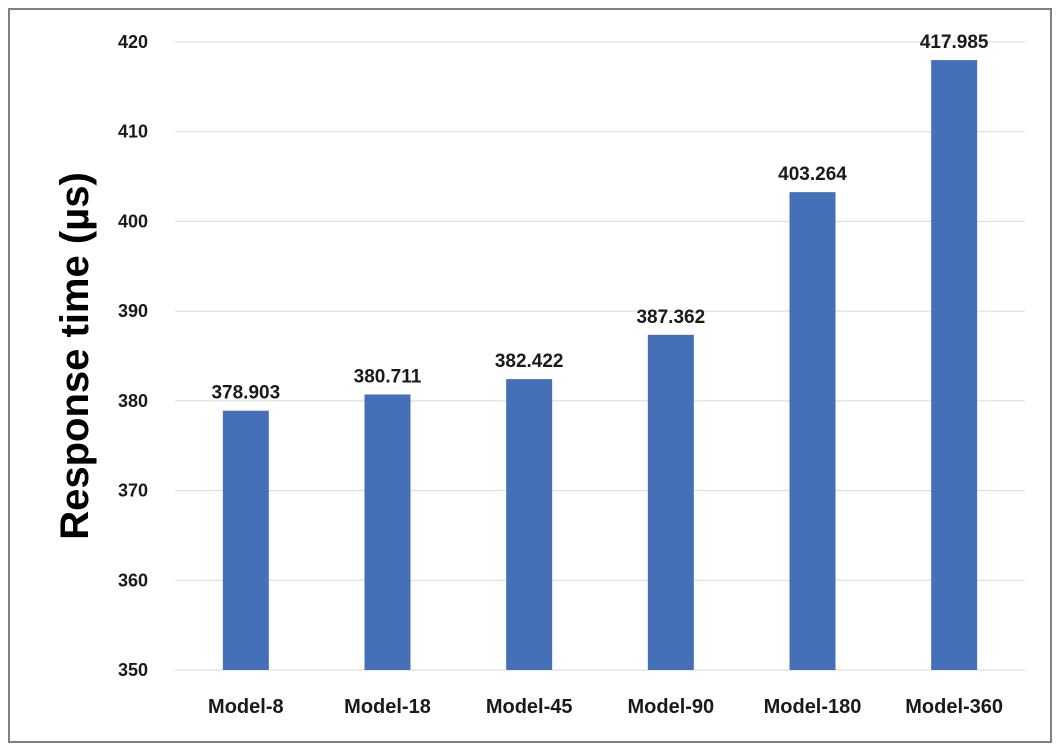 The height and width of the screenshot is (755, 1064). I want to click on y-tick-label: 410, so click(133, 132).